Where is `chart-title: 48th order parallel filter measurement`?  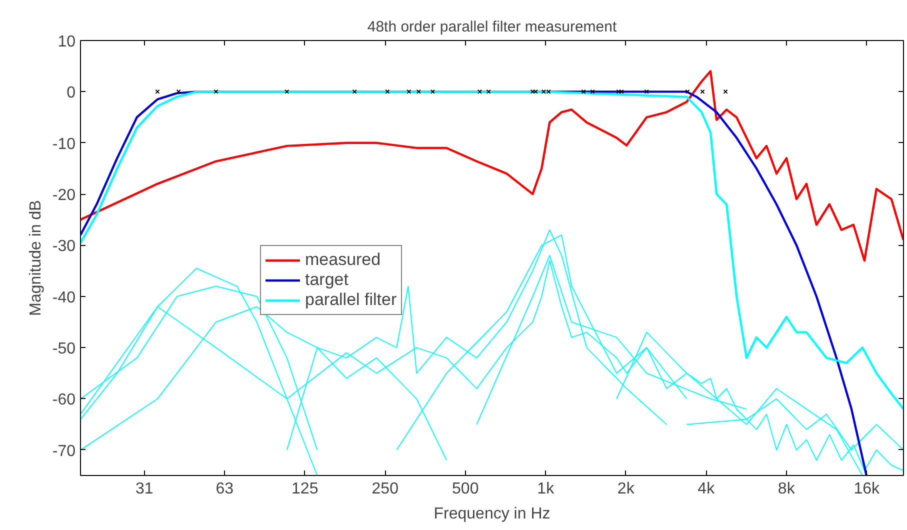 chart-title: 48th order parallel filter measurement is located at coordinates (492, 27).